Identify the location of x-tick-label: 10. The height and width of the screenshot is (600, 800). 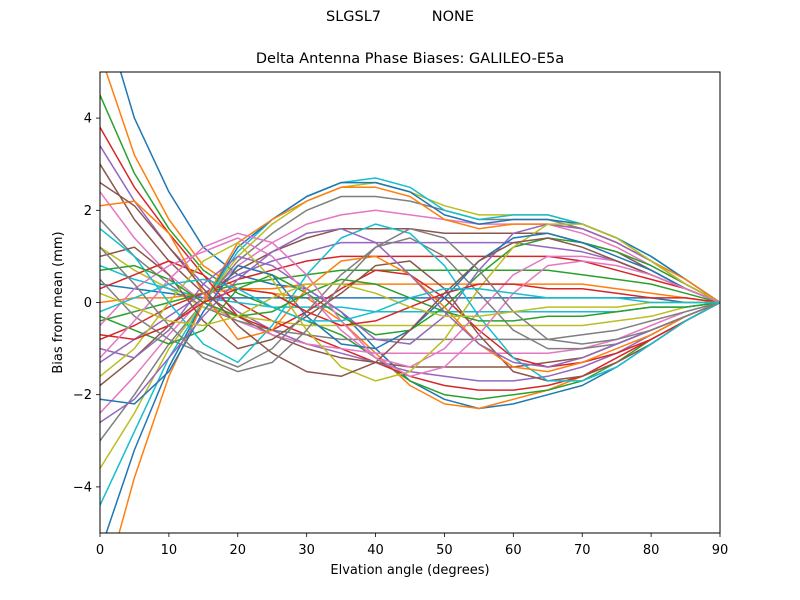
(169, 550).